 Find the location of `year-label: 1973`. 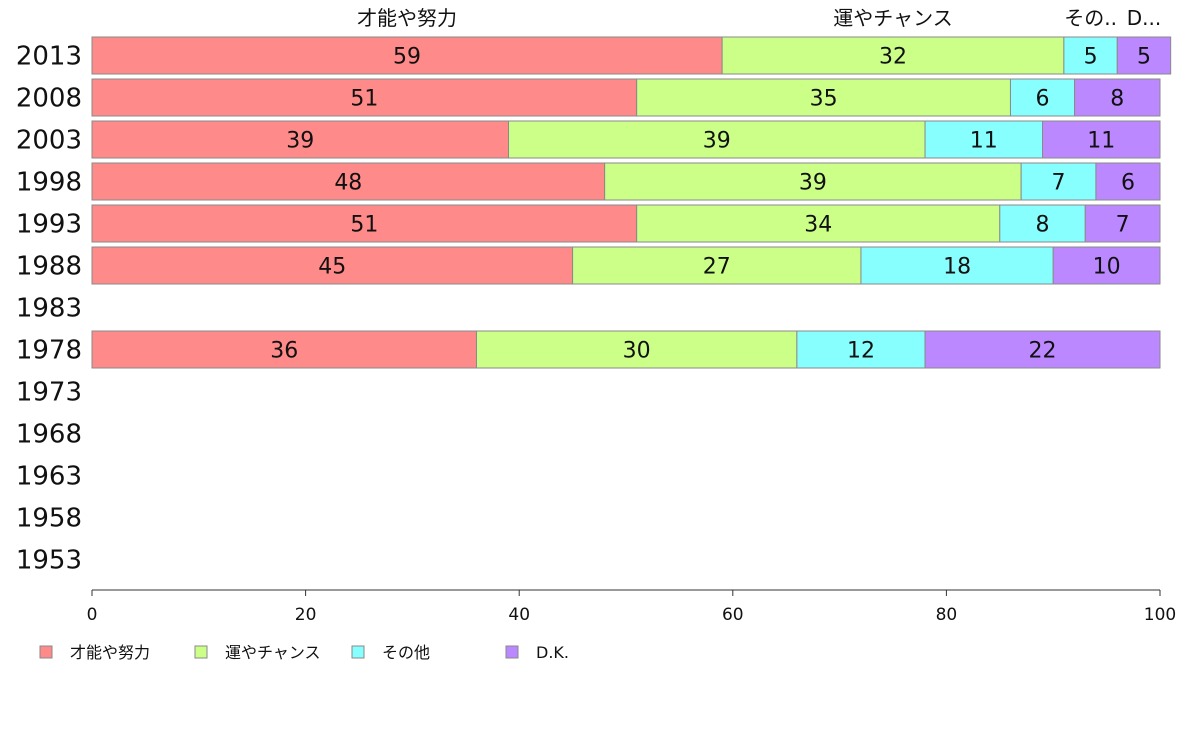

year-label: 1973 is located at coordinates (49, 393).